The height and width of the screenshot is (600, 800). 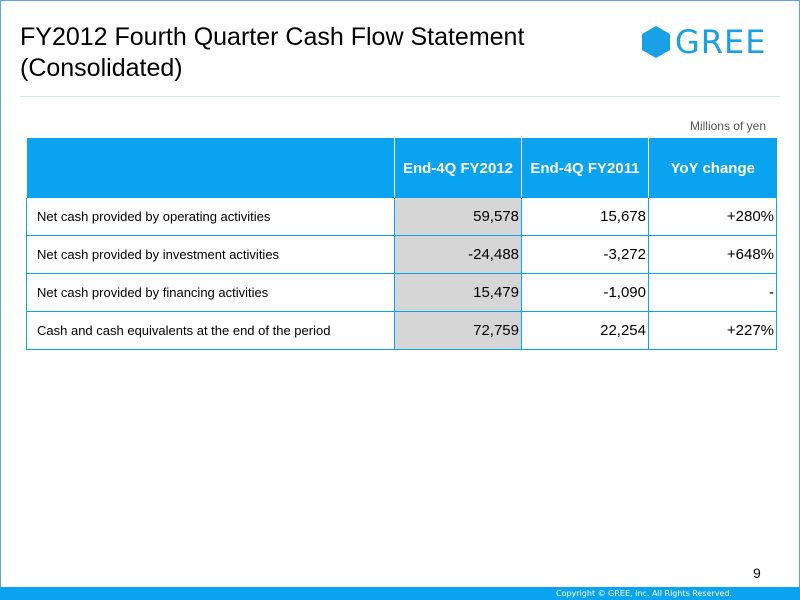 What do you see at coordinates (400, 96) in the screenshot?
I see `title-divider` at bounding box center [400, 96].